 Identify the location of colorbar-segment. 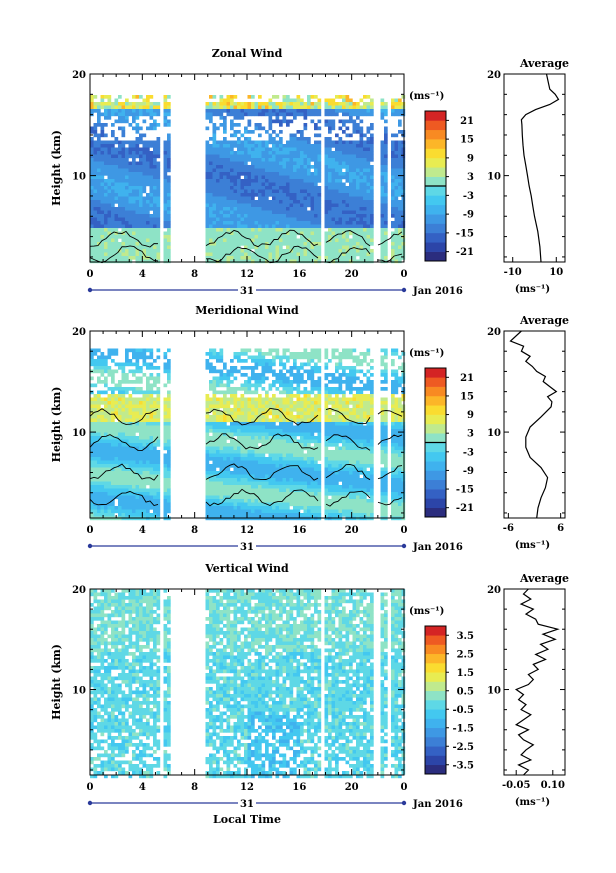
(435, 237).